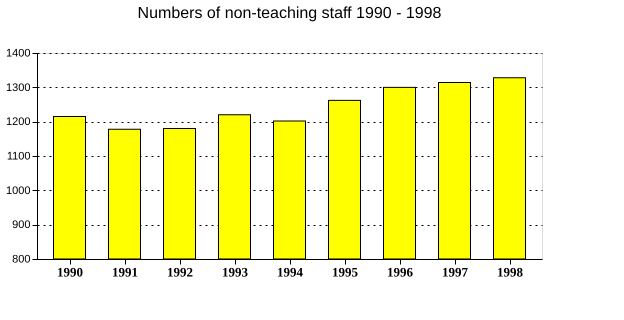  I want to click on x-tick-label: 1995, so click(345, 272).